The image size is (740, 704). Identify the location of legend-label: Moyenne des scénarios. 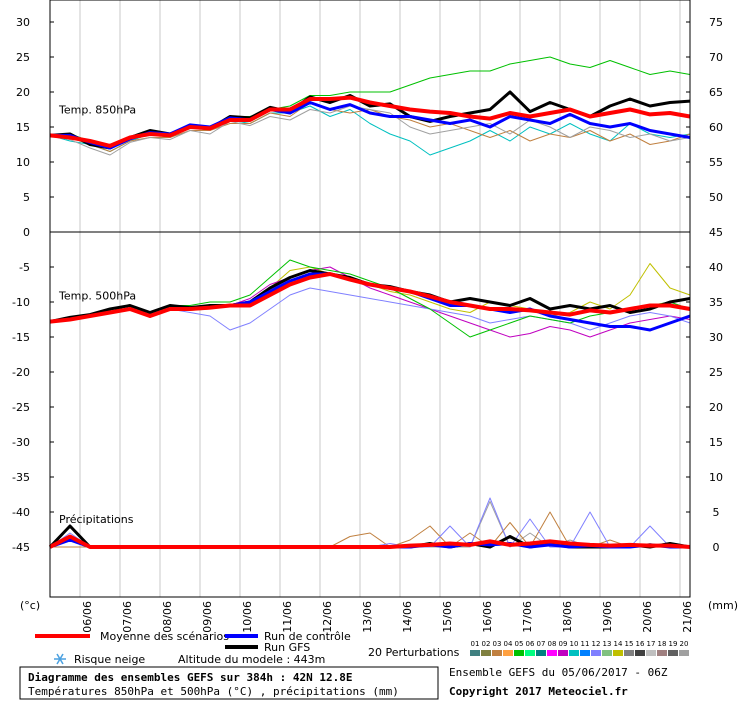
(164, 636).